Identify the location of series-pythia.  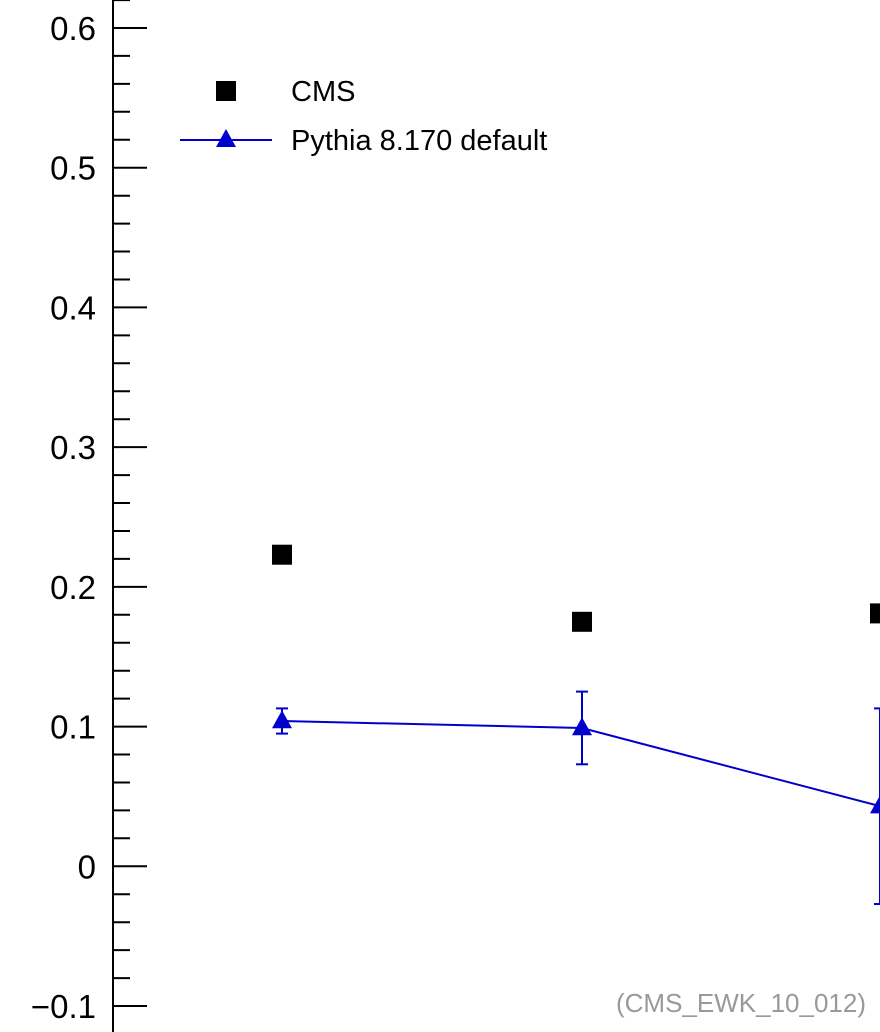
(576, 797).